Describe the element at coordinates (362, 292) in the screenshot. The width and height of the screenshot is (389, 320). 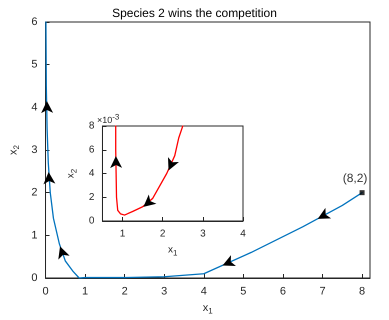
I see `x-tick-label: 8` at that location.